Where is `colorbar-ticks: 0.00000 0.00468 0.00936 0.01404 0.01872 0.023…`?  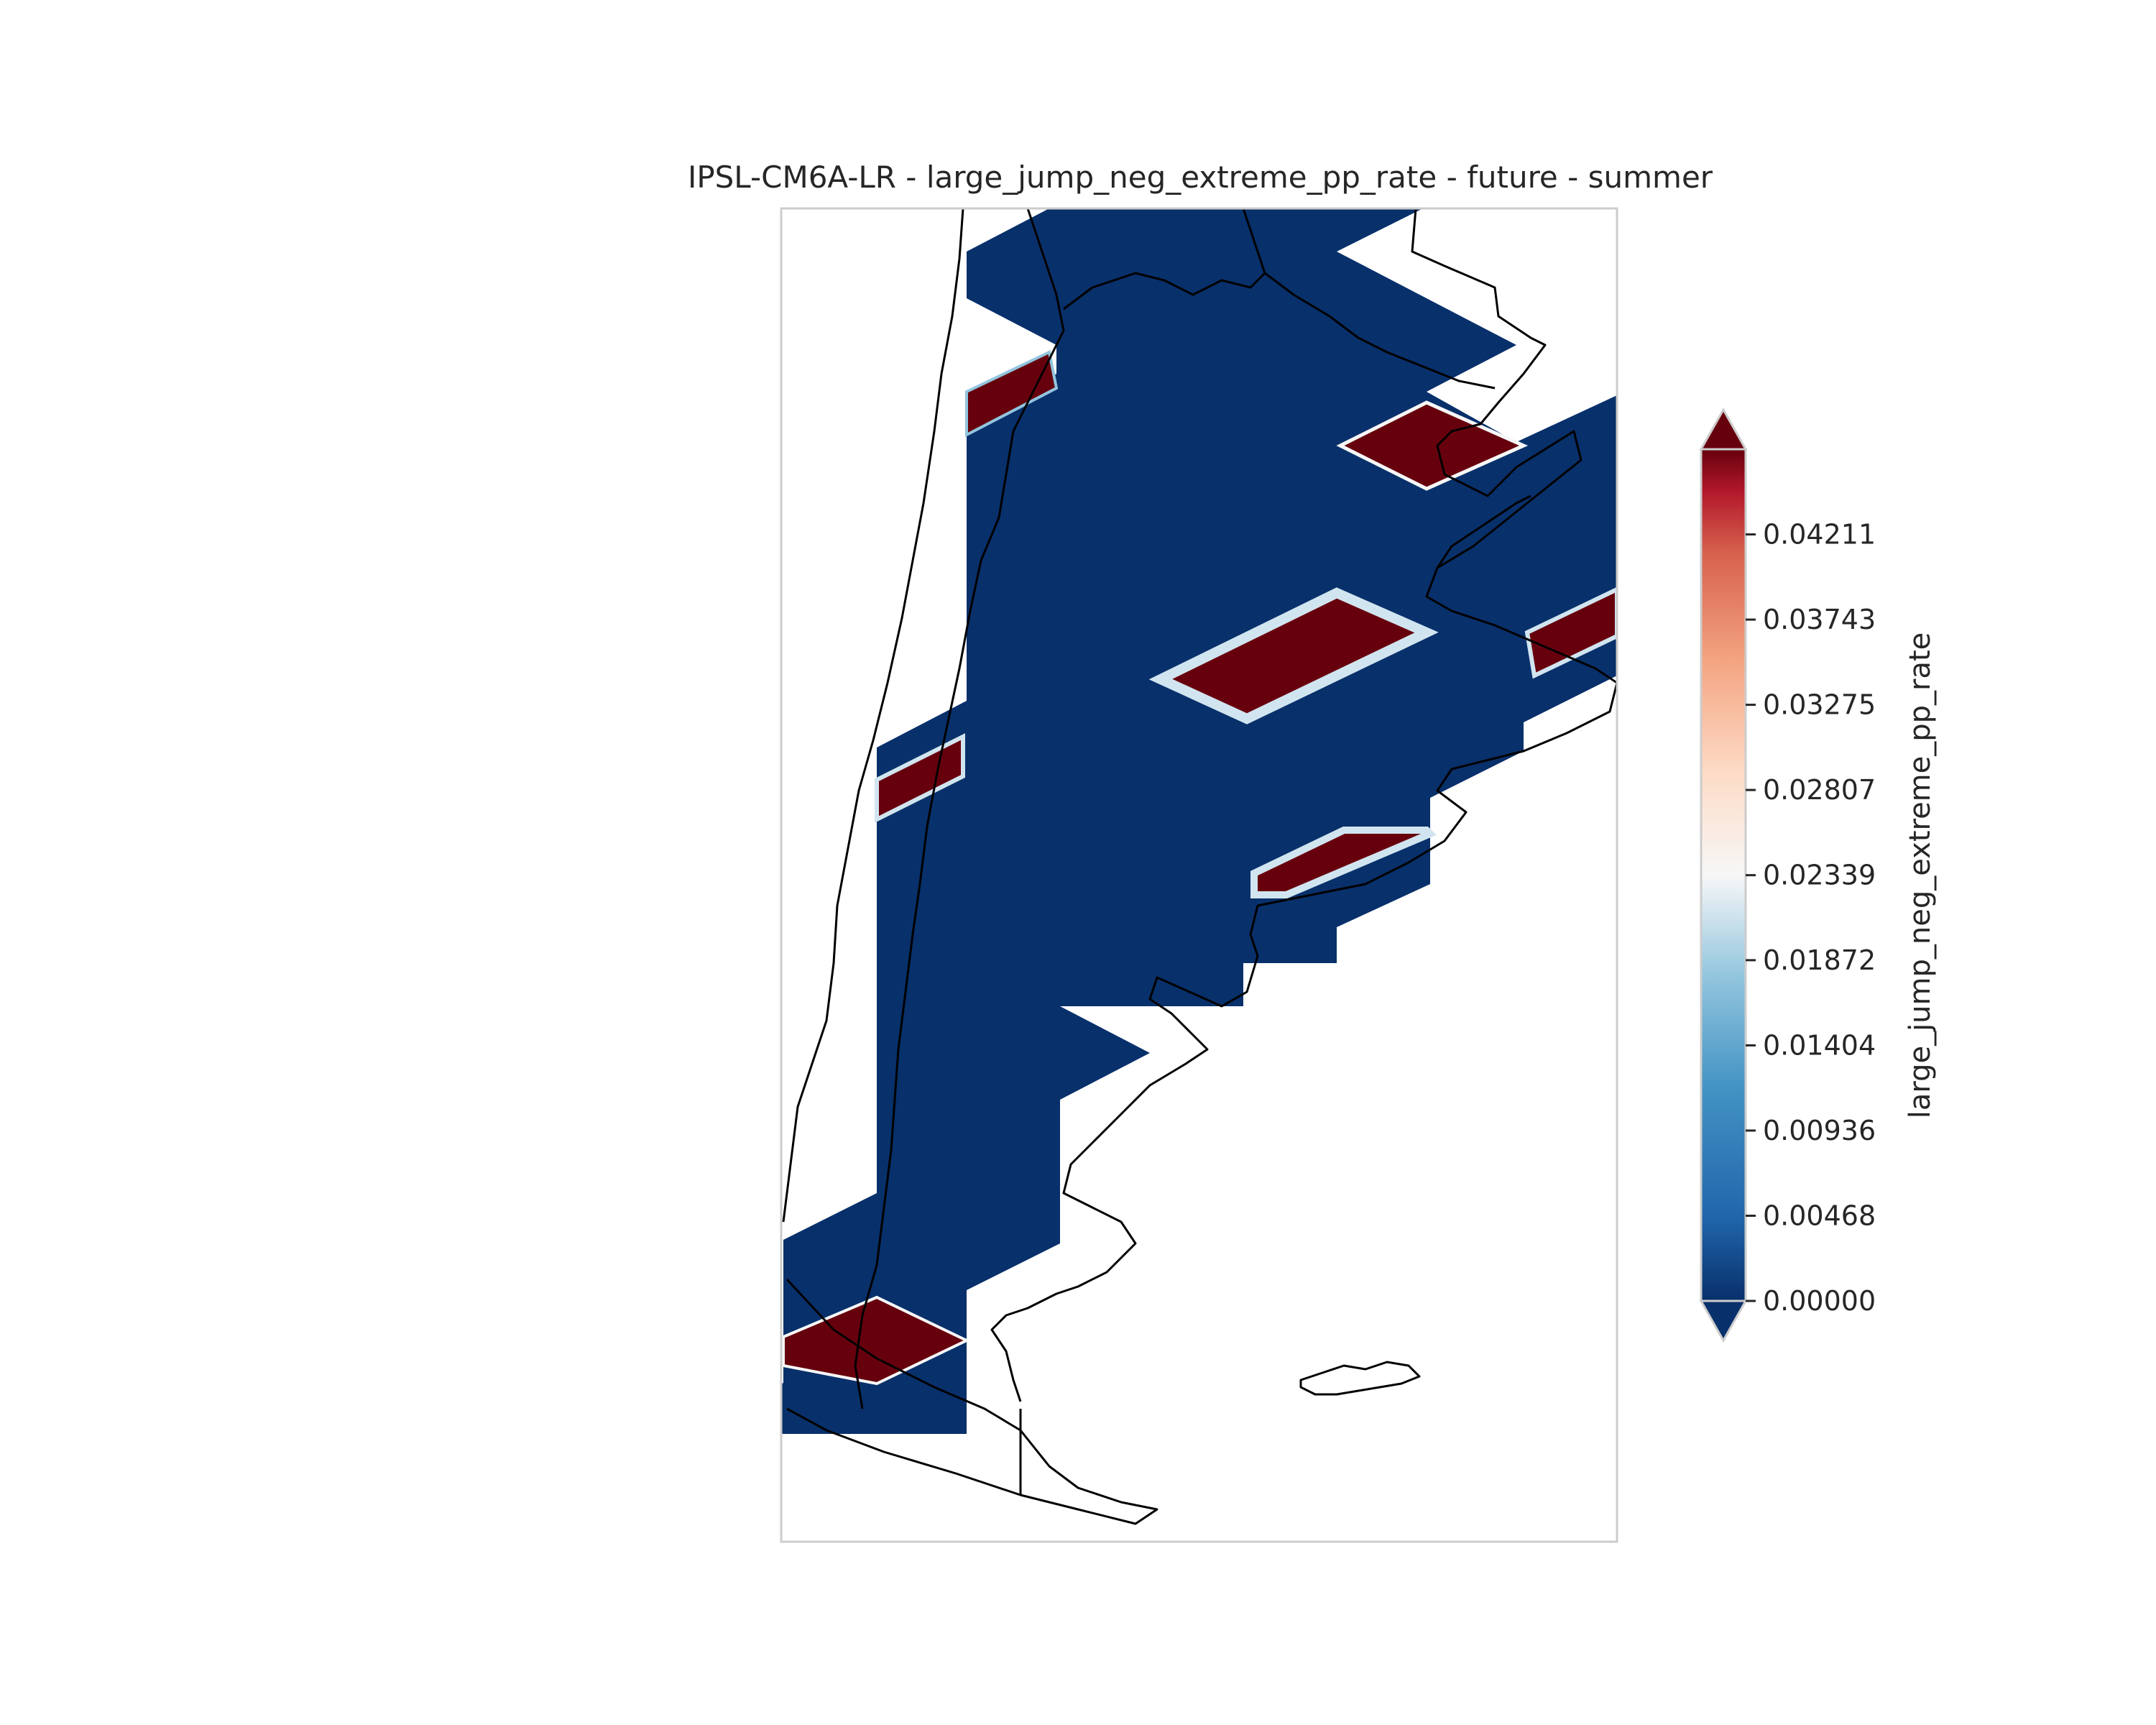
colorbar-ticks: 0.00000 0.00468 0.00936 0.01404 0.01872 0.023… is located at coordinates (1811, 918).